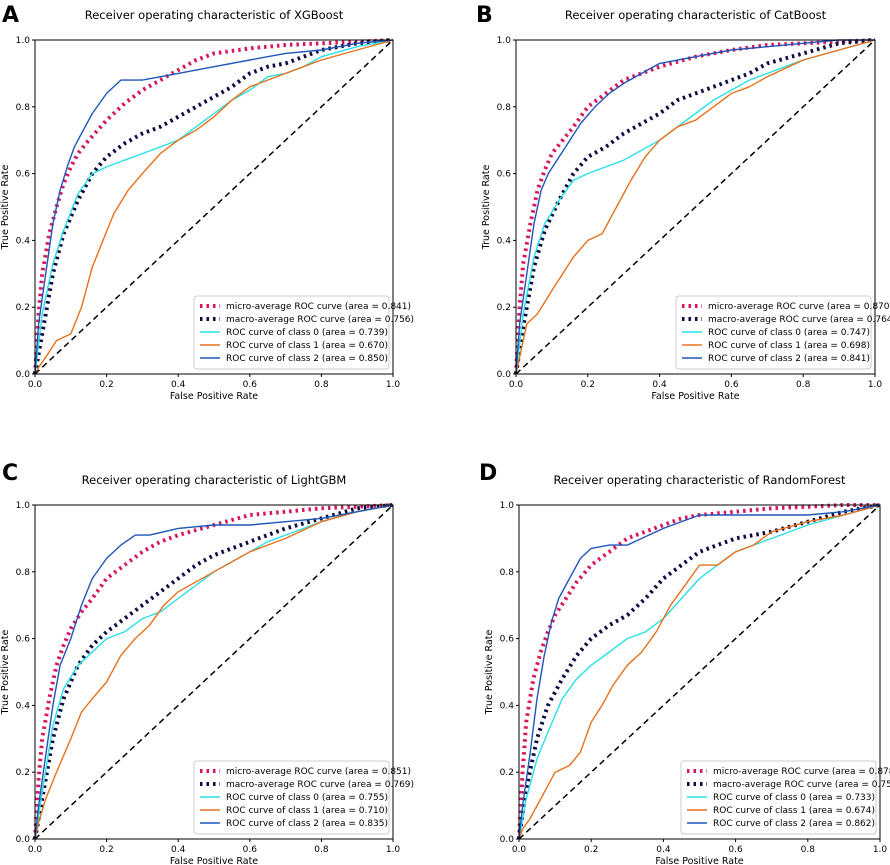 This screenshot has width=890, height=865. I want to click on legend-label-micro: micro-average ROC curve (area = 0.841), so click(318, 307).